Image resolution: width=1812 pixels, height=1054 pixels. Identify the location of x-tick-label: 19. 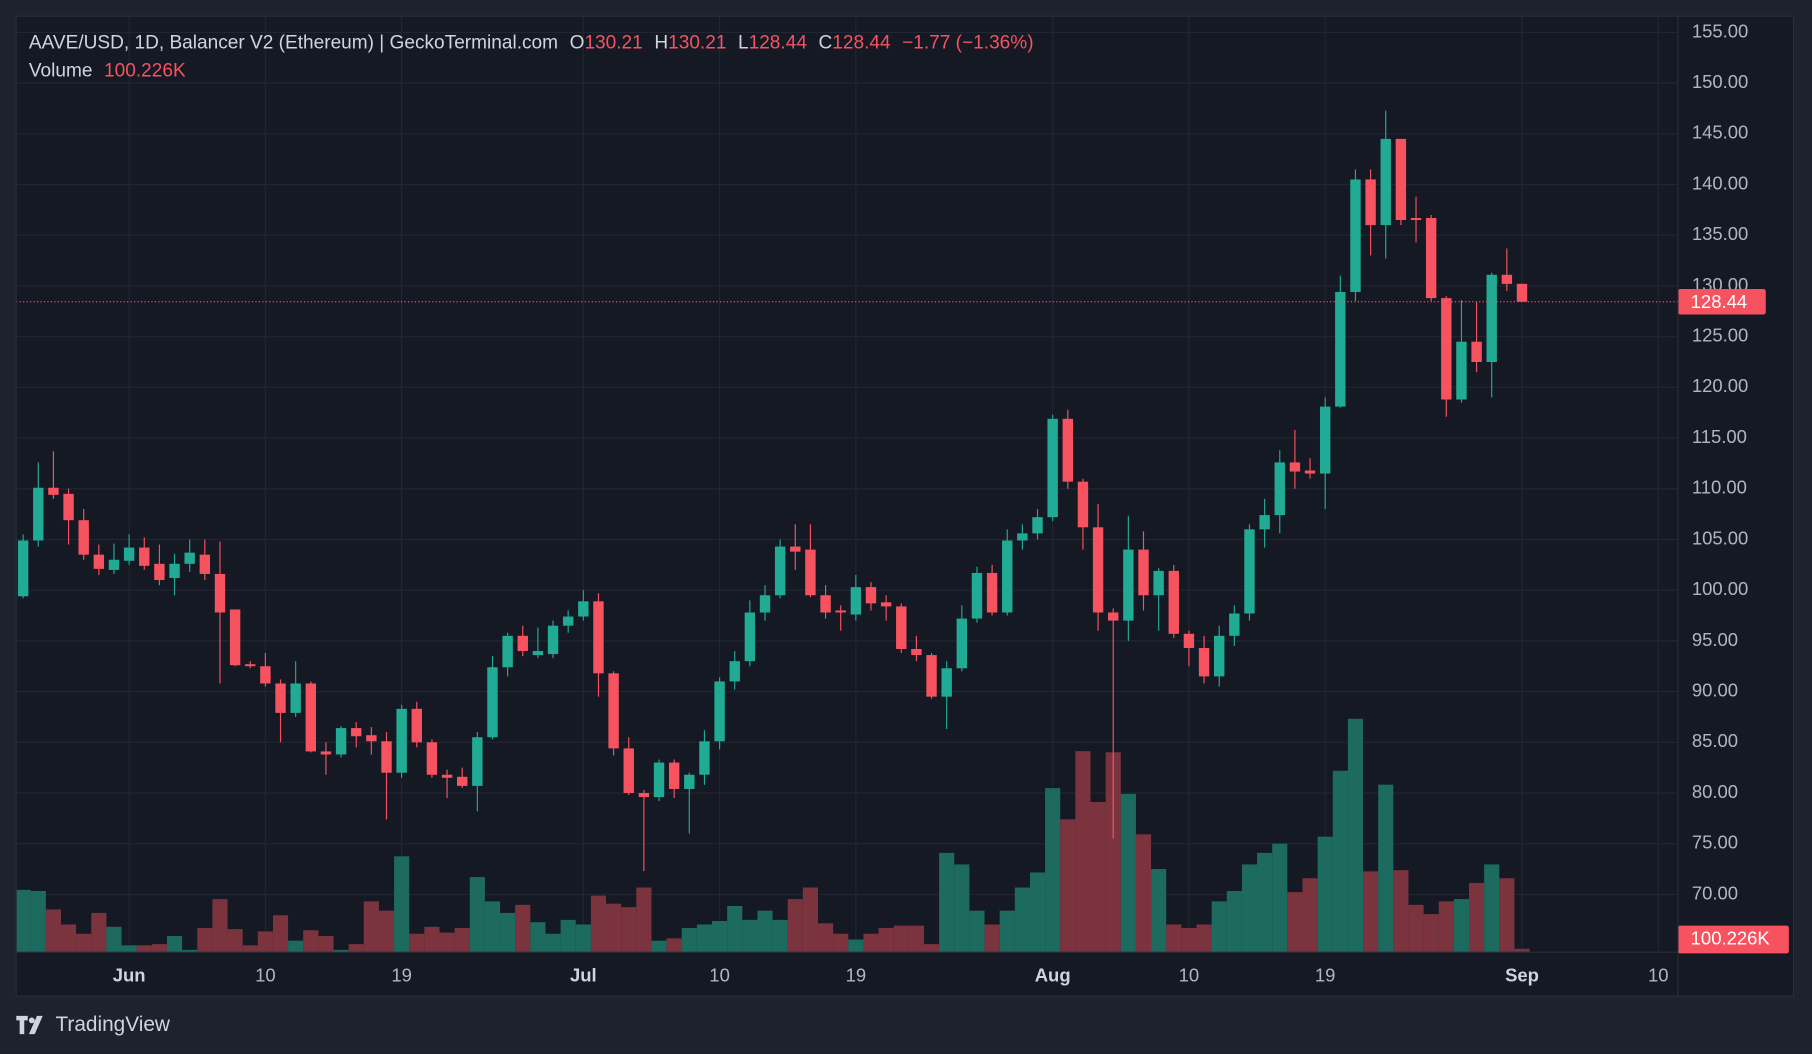
(856, 974).